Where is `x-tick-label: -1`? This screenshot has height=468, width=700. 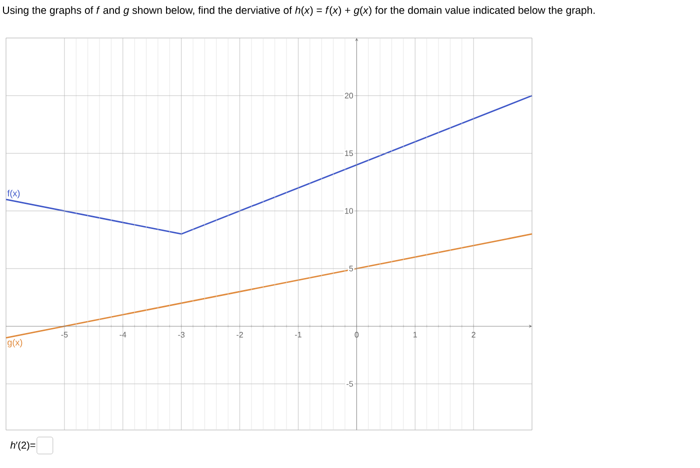 x-tick-label: -1 is located at coordinates (298, 335).